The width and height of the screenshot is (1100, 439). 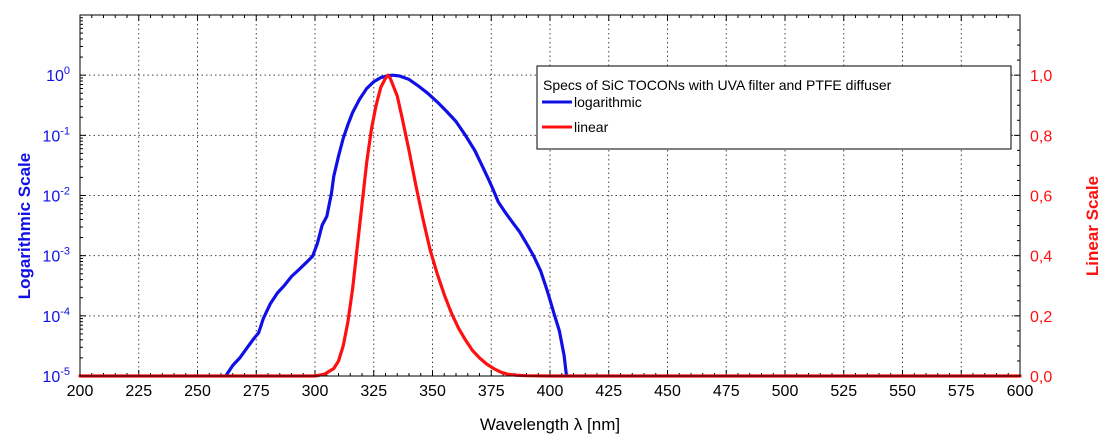 I want to click on y-right-tick-label: 0,2, so click(x=1041, y=317).